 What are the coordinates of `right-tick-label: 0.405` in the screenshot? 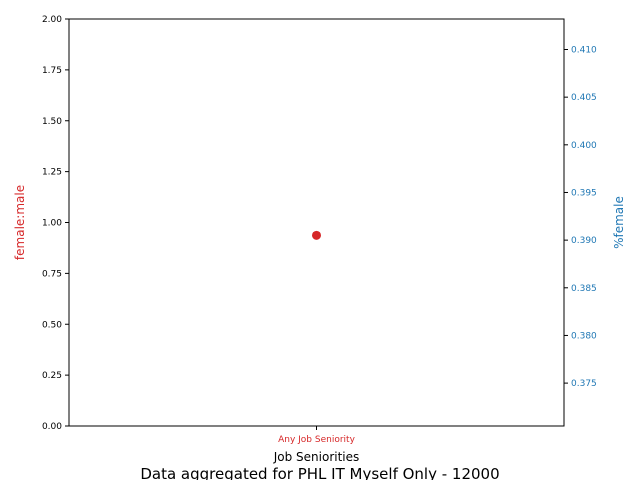 It's located at (584, 98).